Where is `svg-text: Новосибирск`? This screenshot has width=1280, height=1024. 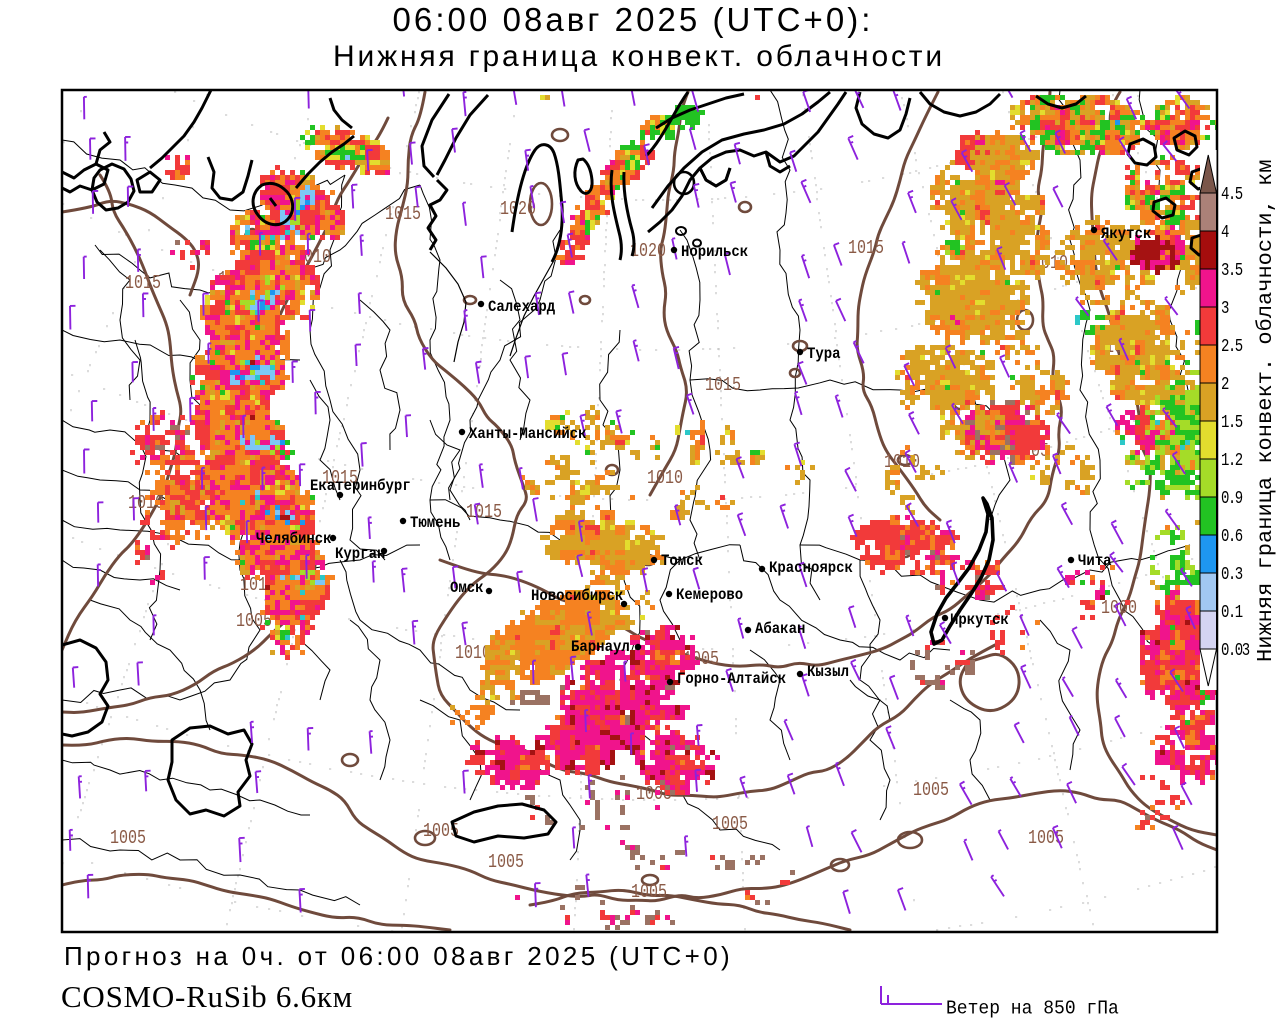 svg-text: Новосибирск is located at coordinates (577, 596).